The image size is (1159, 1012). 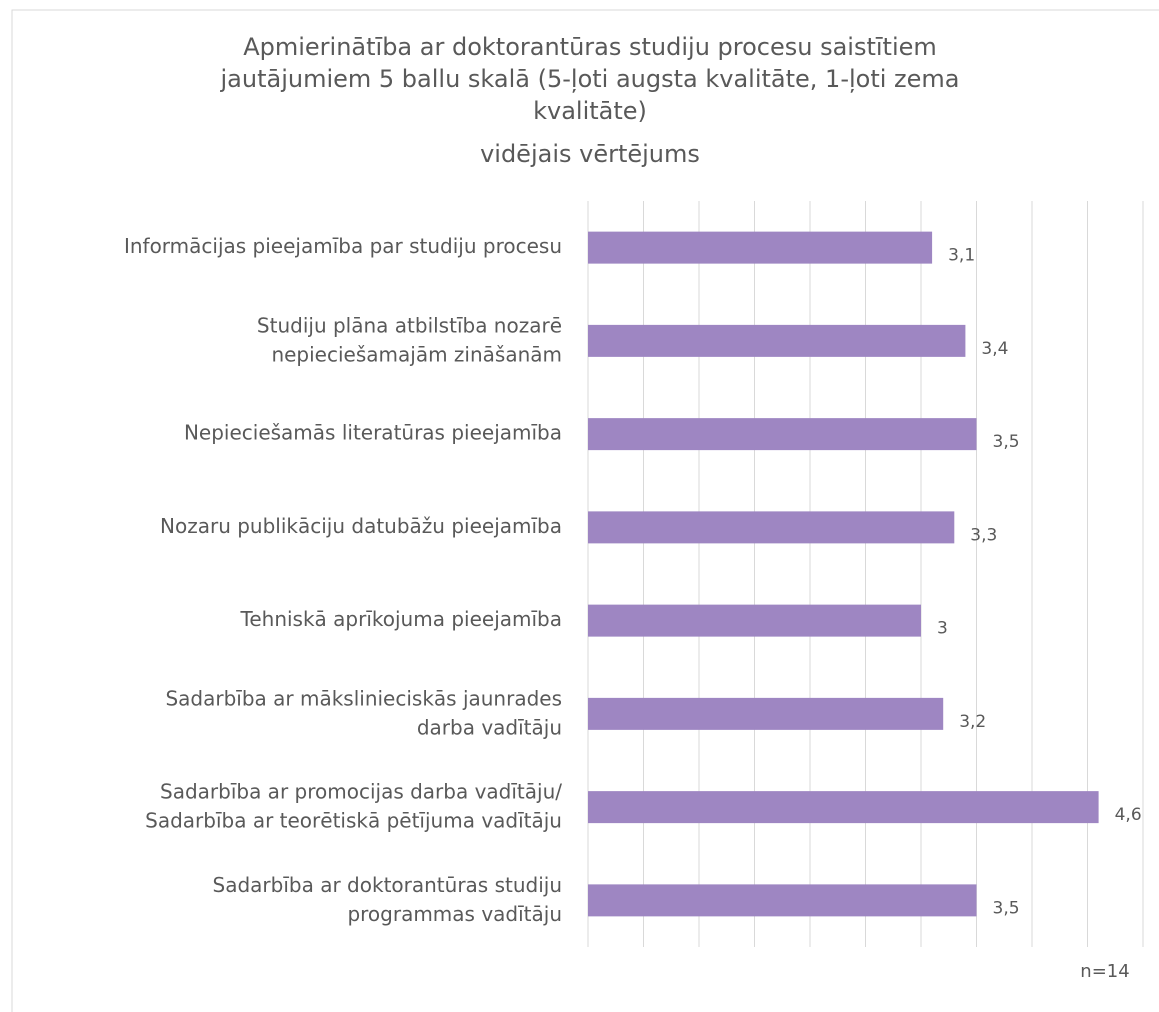 I want to click on value-label: 3,2, so click(x=972, y=722).